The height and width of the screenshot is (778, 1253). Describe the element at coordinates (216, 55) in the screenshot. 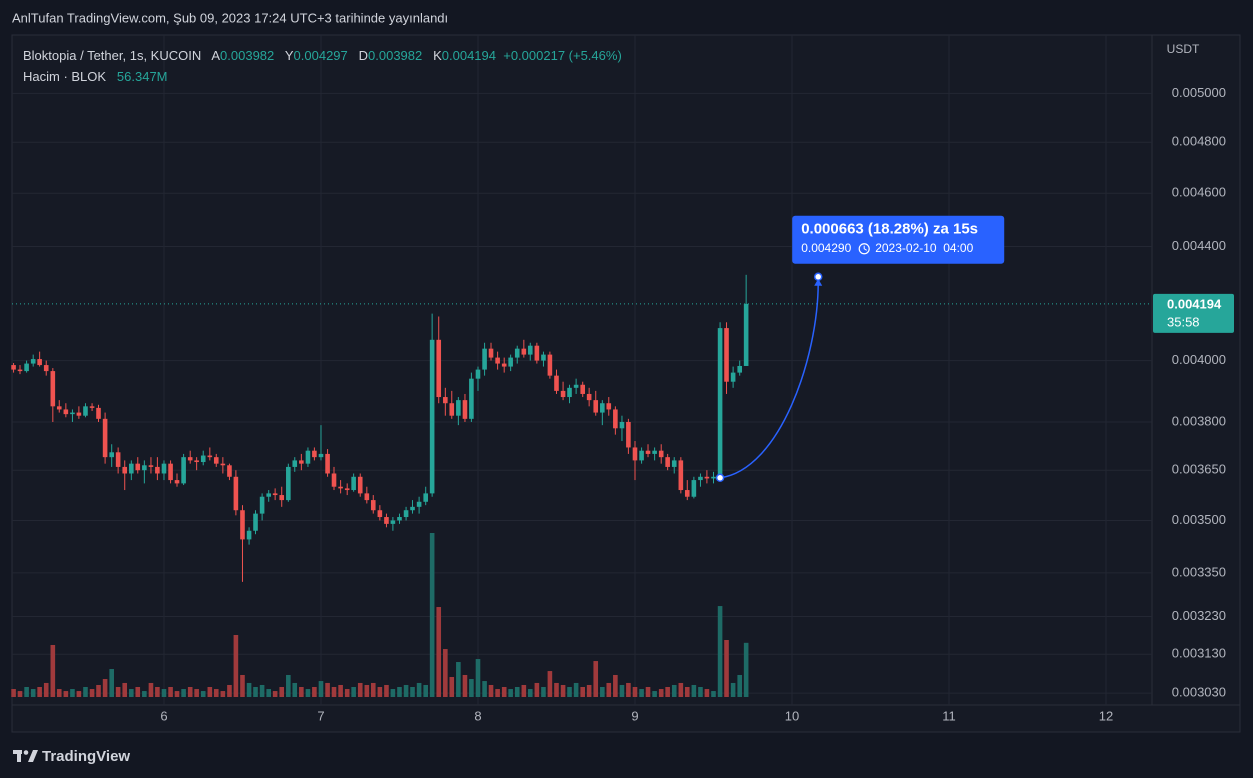

I see `open-label: A` at that location.